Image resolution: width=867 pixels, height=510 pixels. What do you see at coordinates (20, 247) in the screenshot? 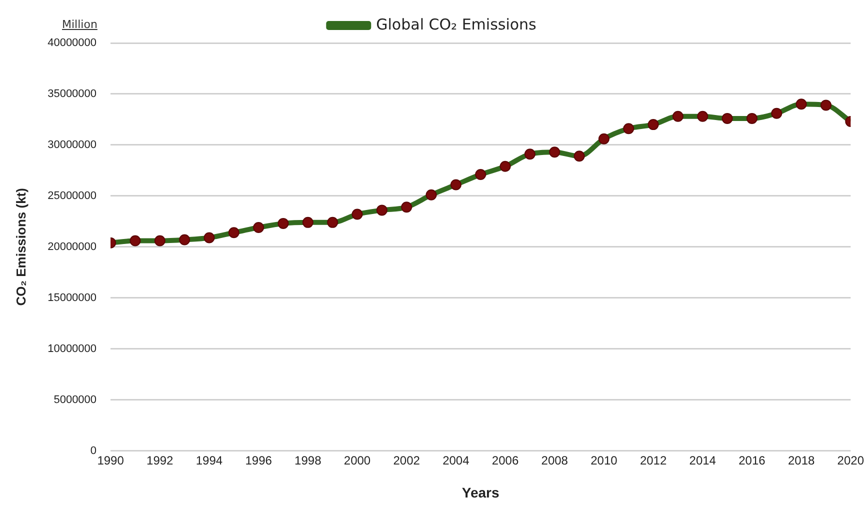
I see `y-axis-title: CO₂ Emissions (kt)` at bounding box center [20, 247].